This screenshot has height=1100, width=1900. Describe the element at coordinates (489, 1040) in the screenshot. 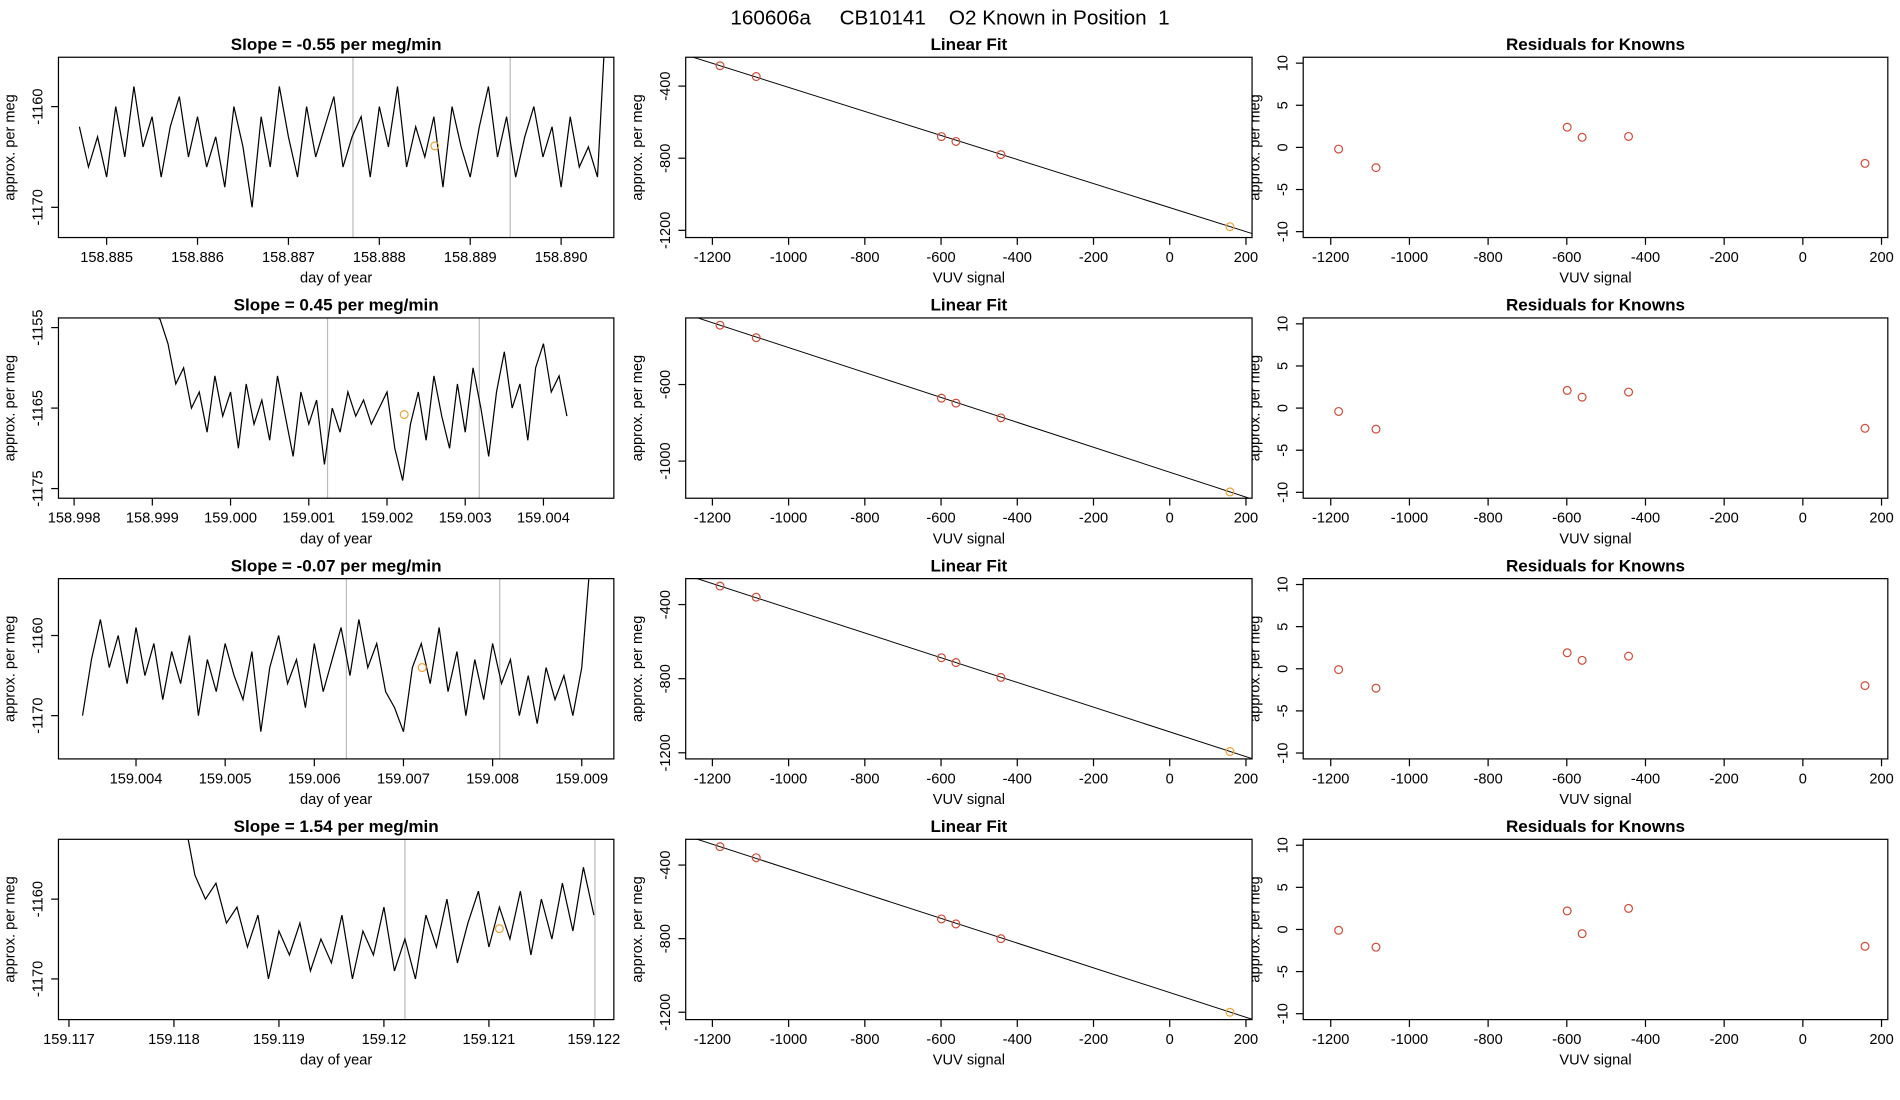

I see `x-tick-label: 159.121` at that location.